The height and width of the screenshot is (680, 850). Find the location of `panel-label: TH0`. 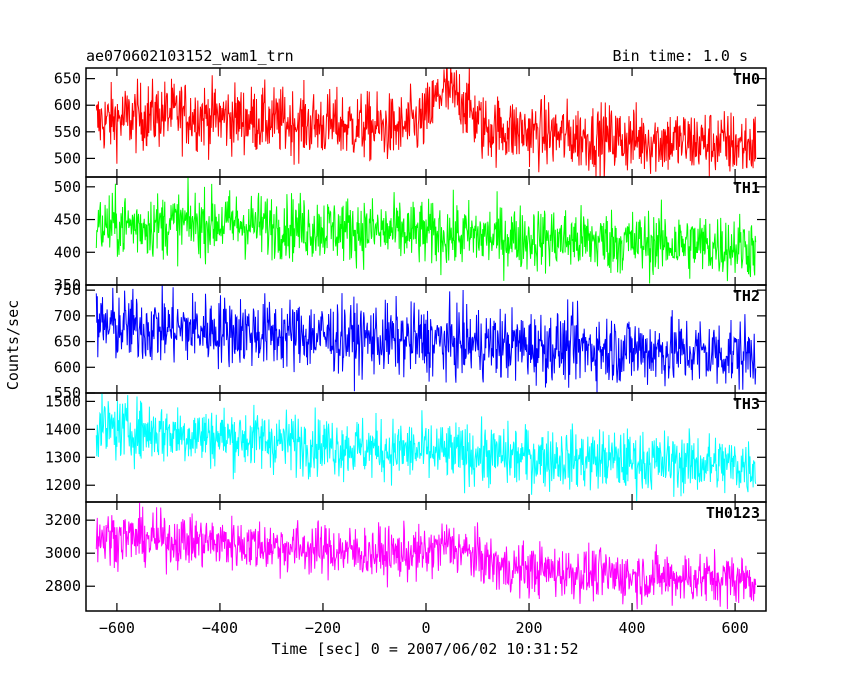

panel-label: TH0 is located at coordinates (746, 79).